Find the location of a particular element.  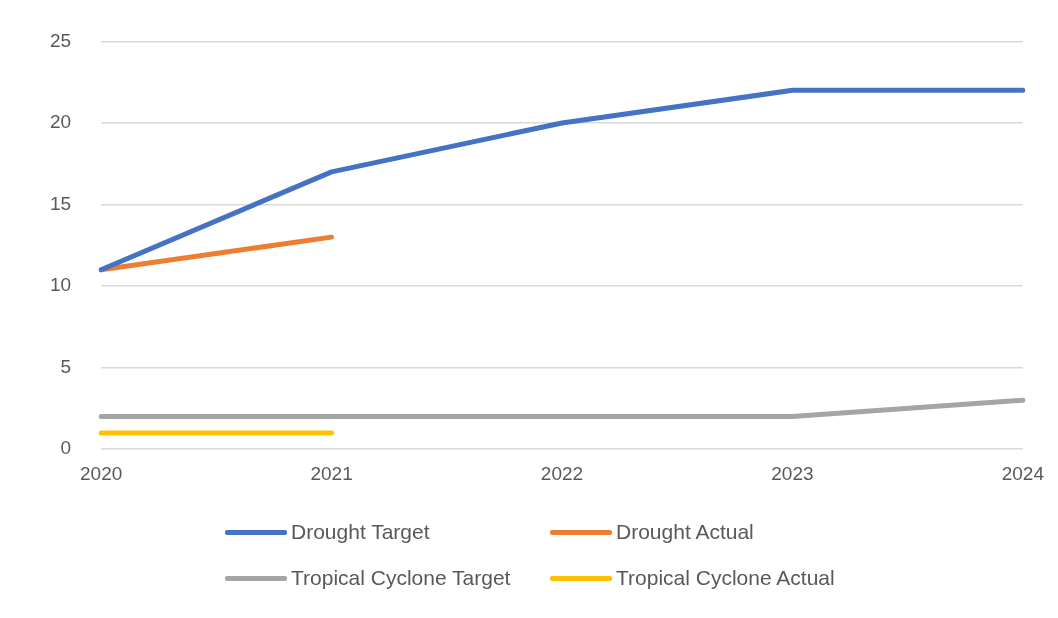

x-tick-label: 2024 is located at coordinates (1023, 473).